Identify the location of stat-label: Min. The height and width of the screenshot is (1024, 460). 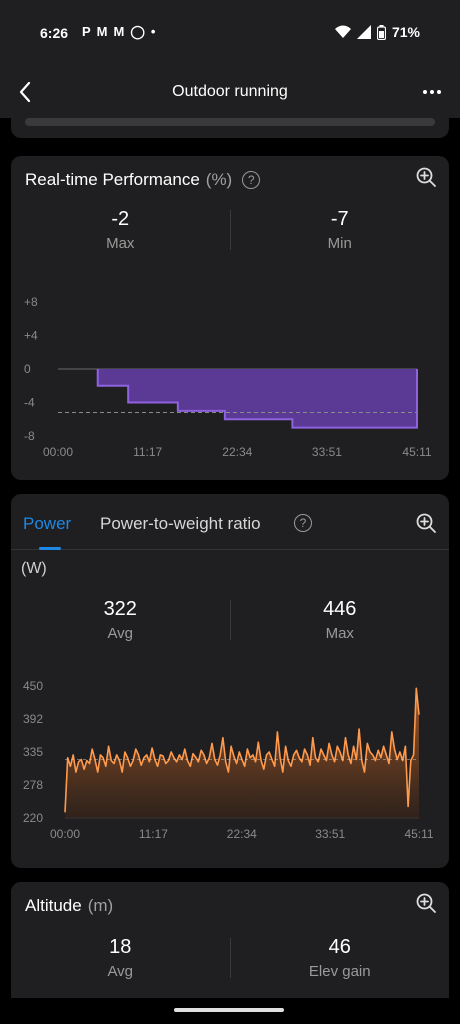
(339, 243).